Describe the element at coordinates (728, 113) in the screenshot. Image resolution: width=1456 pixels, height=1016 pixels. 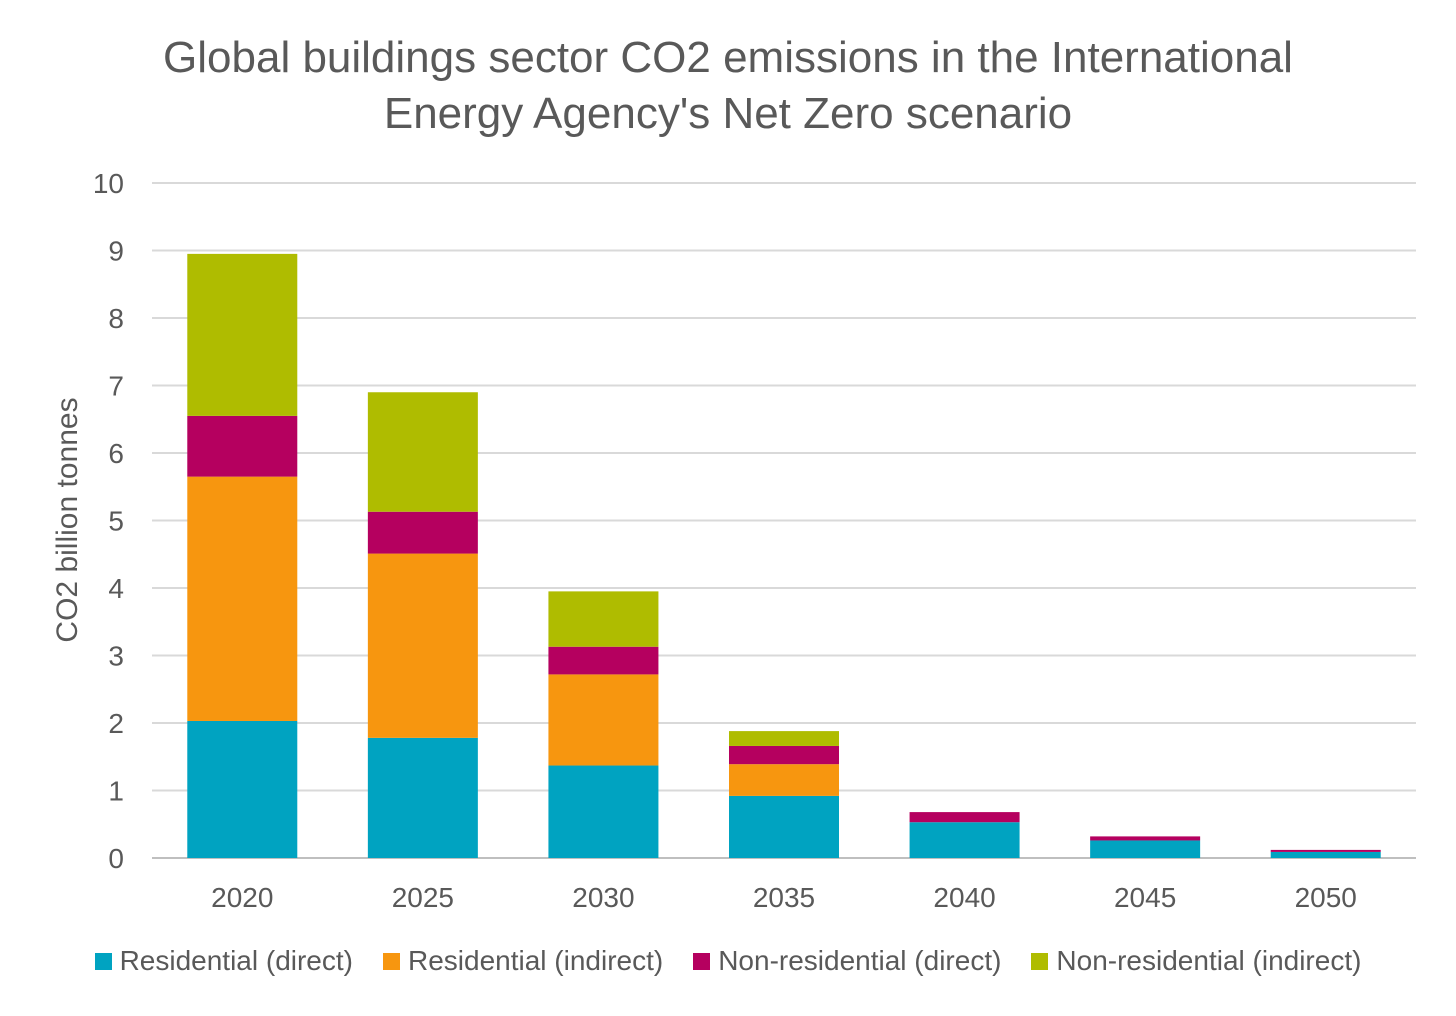
I see `chart-title-line-2: Energy Agency's Net Zero scenario` at that location.